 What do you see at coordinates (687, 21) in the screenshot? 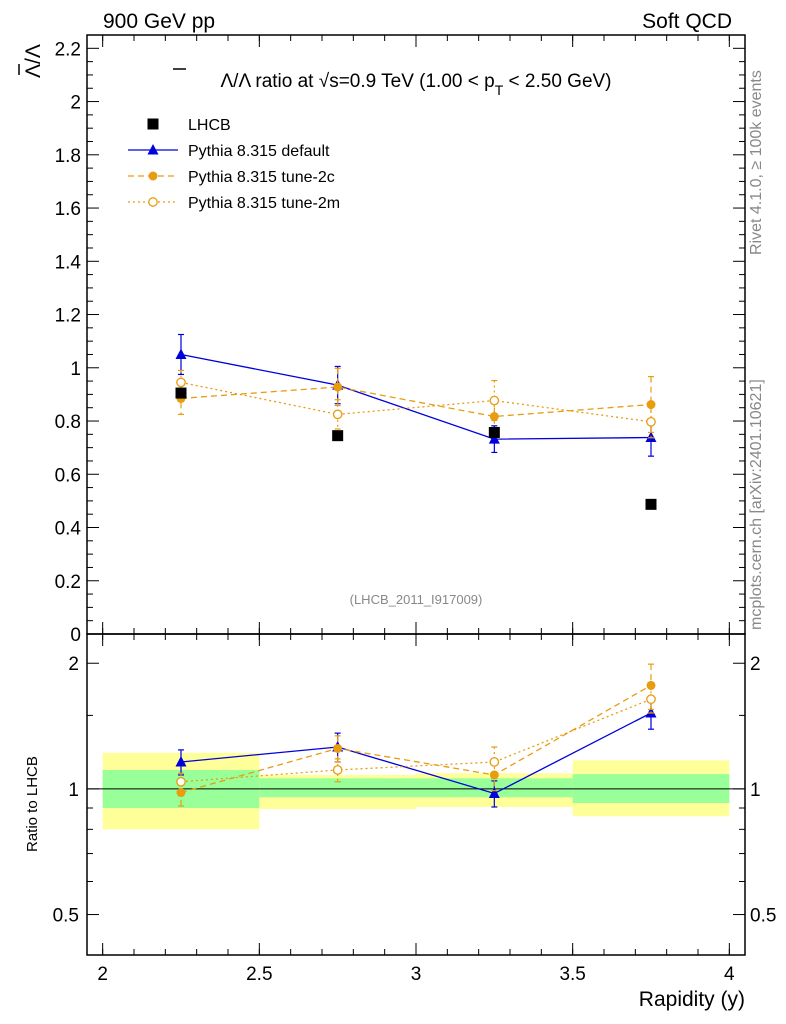
I see `header-right: Soft QCD` at bounding box center [687, 21].